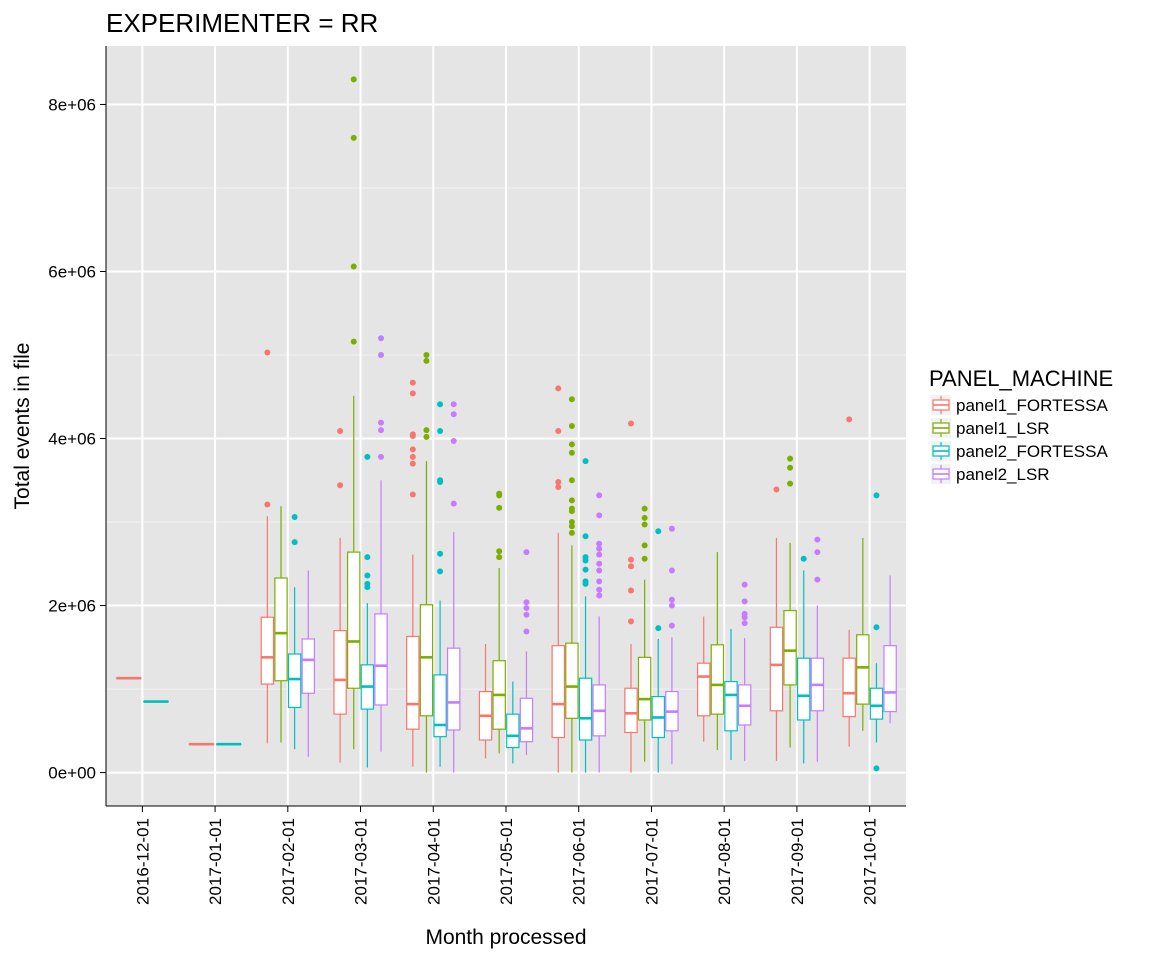  Describe the element at coordinates (1003, 474) in the screenshot. I see `legend-entry-label: panel2_LSR` at that location.